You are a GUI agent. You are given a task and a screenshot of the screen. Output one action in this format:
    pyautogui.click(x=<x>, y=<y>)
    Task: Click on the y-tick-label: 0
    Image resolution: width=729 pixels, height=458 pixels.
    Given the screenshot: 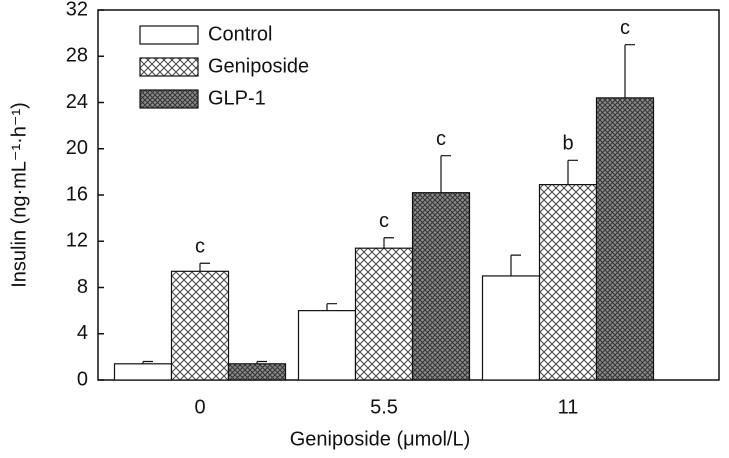 What is the action you would take?
    pyautogui.click(x=82, y=379)
    